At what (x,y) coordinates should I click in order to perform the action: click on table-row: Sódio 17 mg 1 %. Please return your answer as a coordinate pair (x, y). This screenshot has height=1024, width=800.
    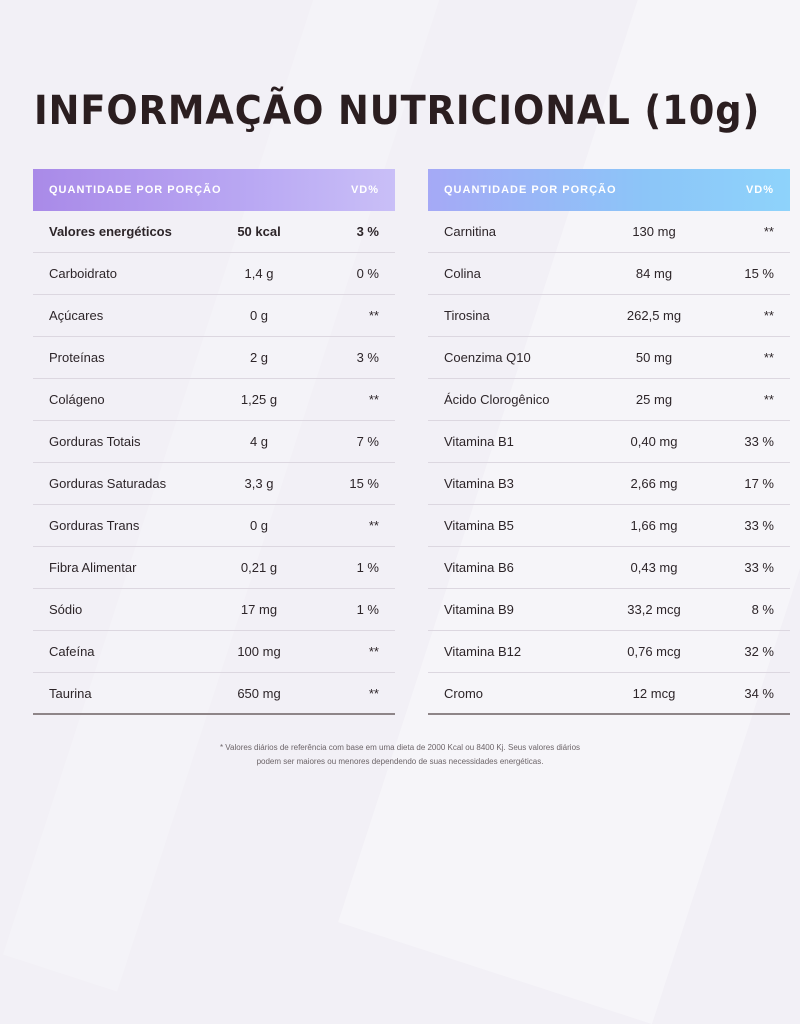
    Looking at the image, I should click on (214, 610).